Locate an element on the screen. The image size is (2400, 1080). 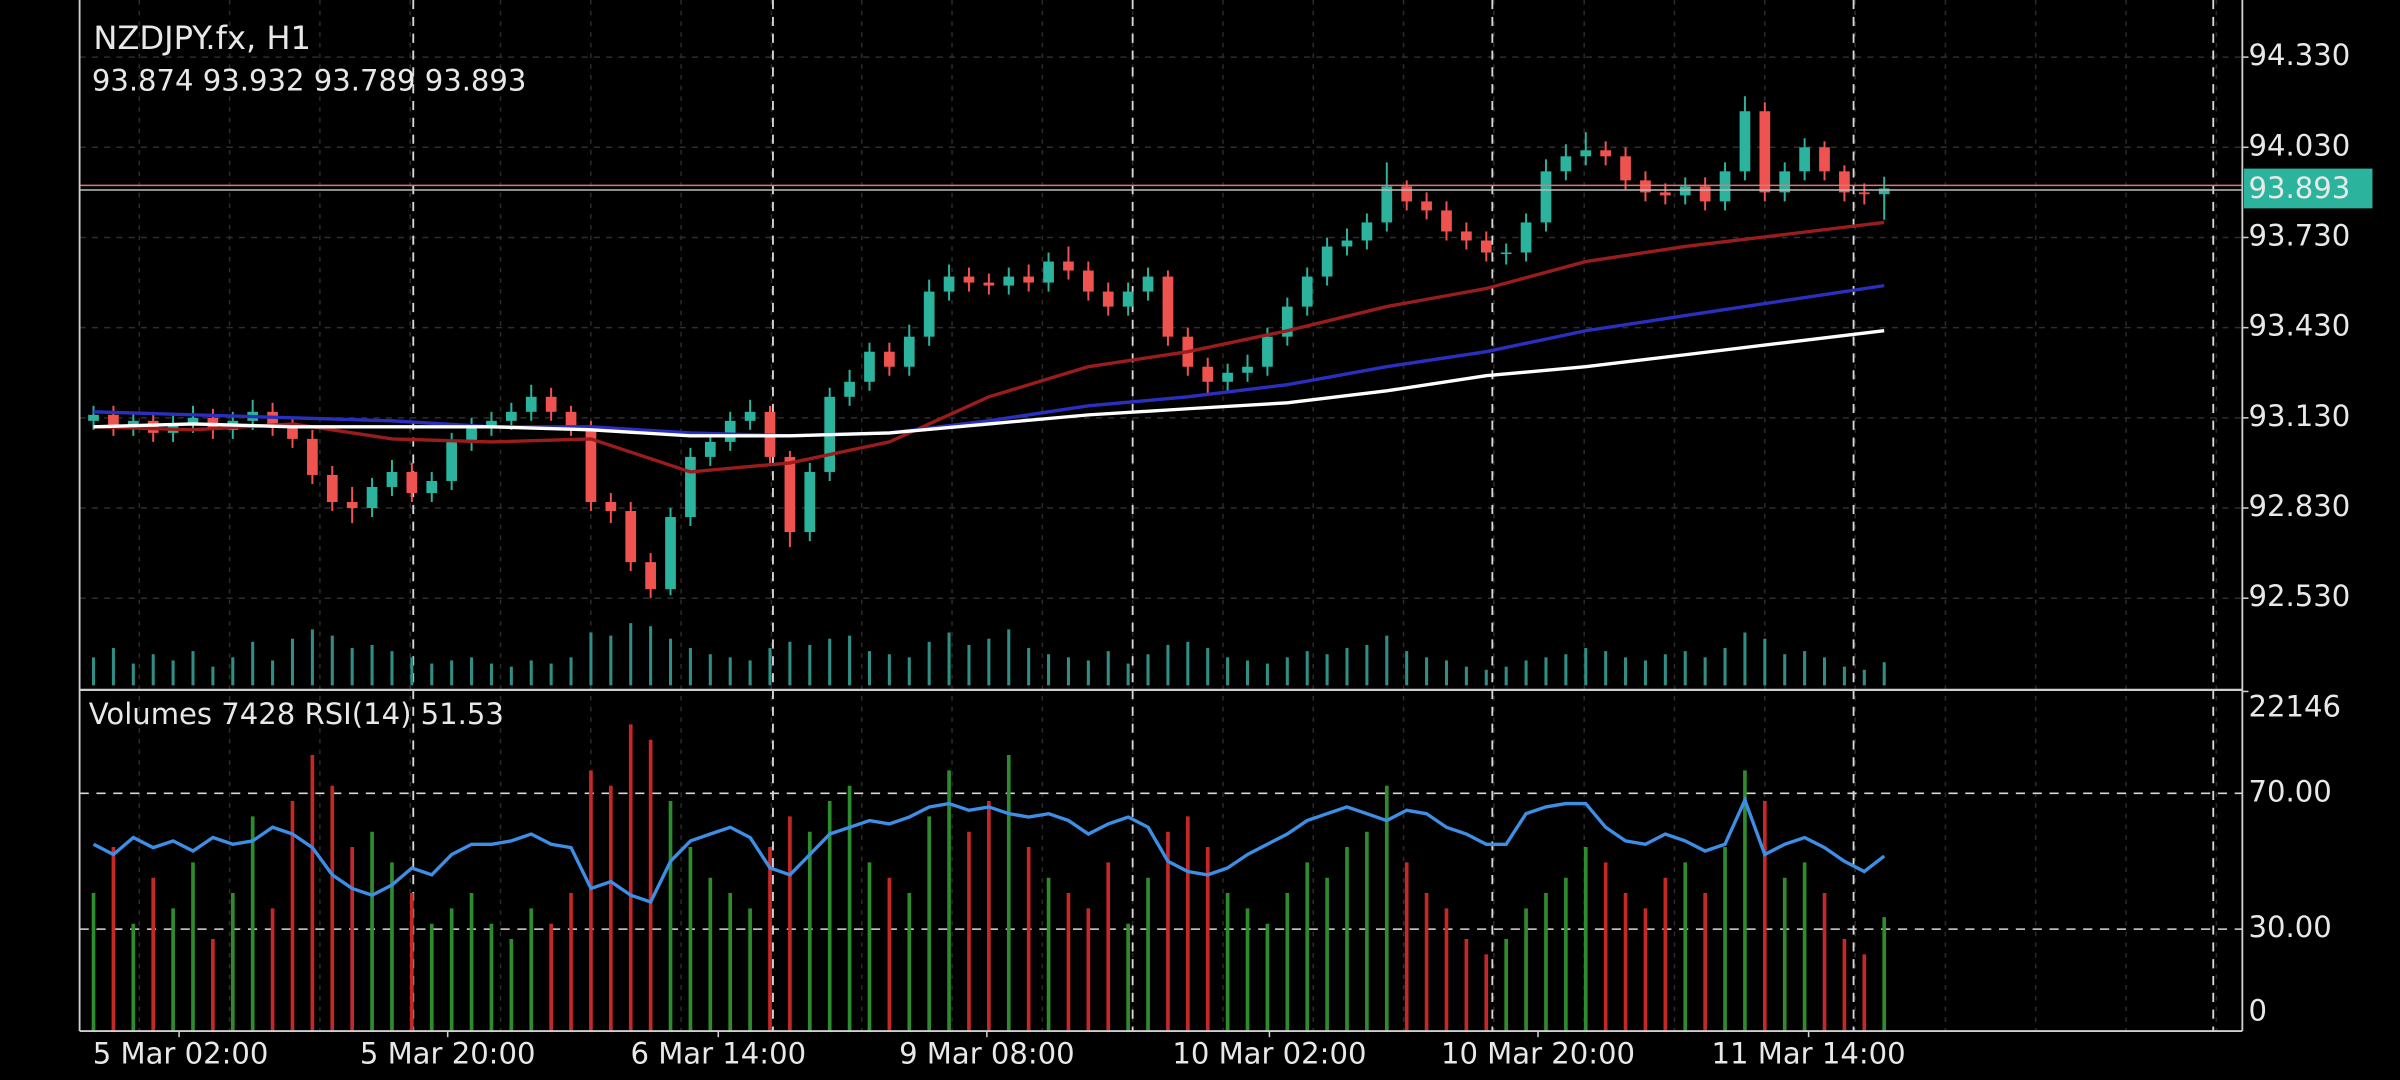
rsi-tick-label: 70.00 is located at coordinates (2289, 791).